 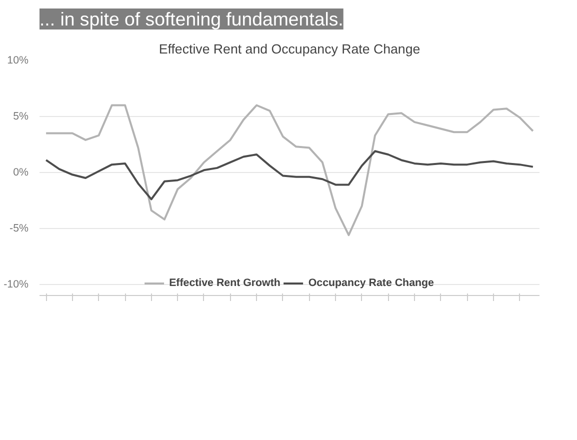 What do you see at coordinates (371, 283) in the screenshot?
I see `legend-label: Occupancy Rate Change` at bounding box center [371, 283].